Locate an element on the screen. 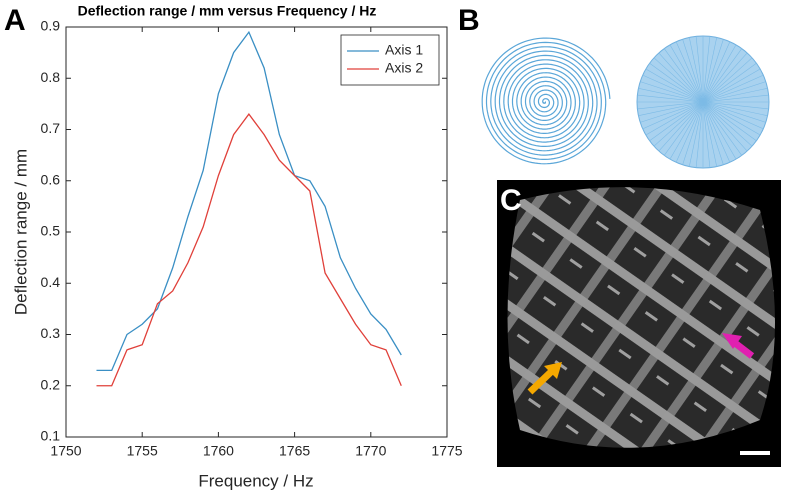 This screenshot has width=800, height=494. panel-label: B is located at coordinates (469, 20).